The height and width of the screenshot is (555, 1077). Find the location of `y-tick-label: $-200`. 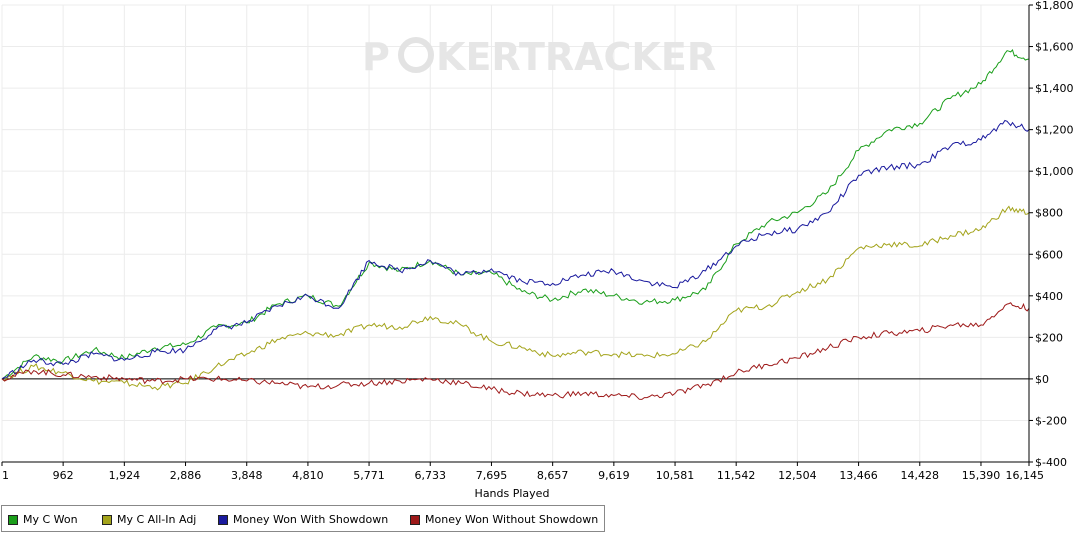

y-tick-label: $-200 is located at coordinates (1051, 420).